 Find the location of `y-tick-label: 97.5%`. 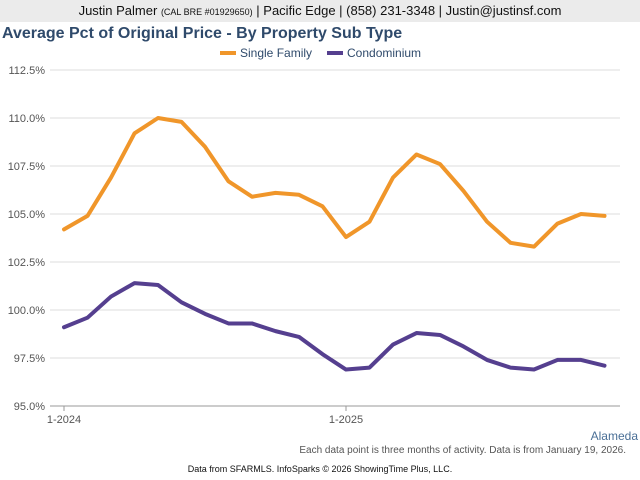

y-tick-label: 97.5% is located at coordinates (29, 359).